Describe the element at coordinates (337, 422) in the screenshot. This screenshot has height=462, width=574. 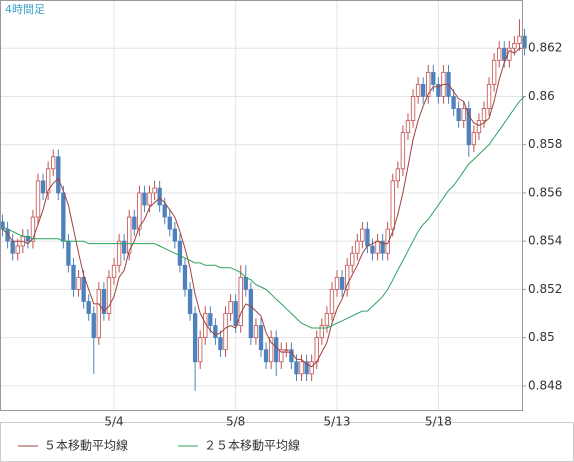
I see `x-tick-label: 5/13` at that location.